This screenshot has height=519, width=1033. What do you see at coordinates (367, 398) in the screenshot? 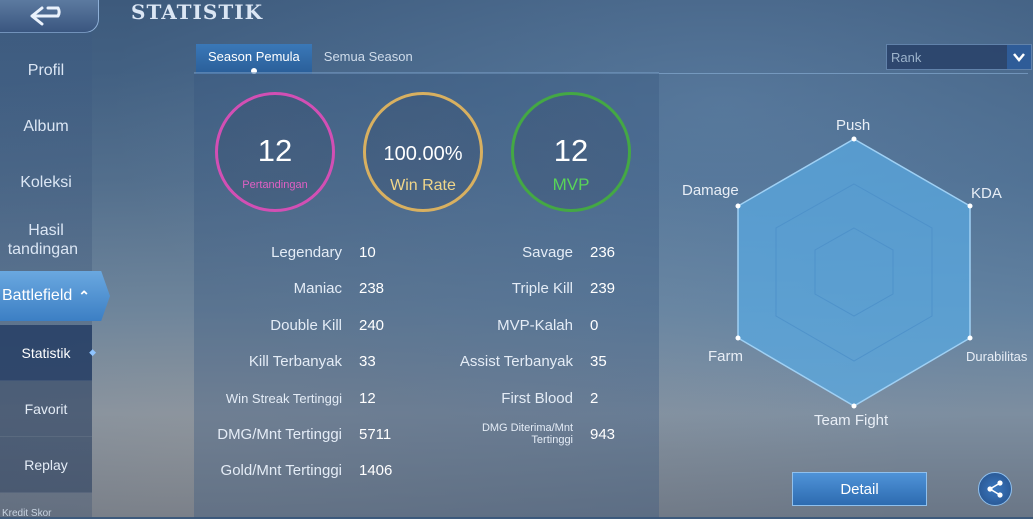
I see `stat-value: 12` at bounding box center [367, 398].